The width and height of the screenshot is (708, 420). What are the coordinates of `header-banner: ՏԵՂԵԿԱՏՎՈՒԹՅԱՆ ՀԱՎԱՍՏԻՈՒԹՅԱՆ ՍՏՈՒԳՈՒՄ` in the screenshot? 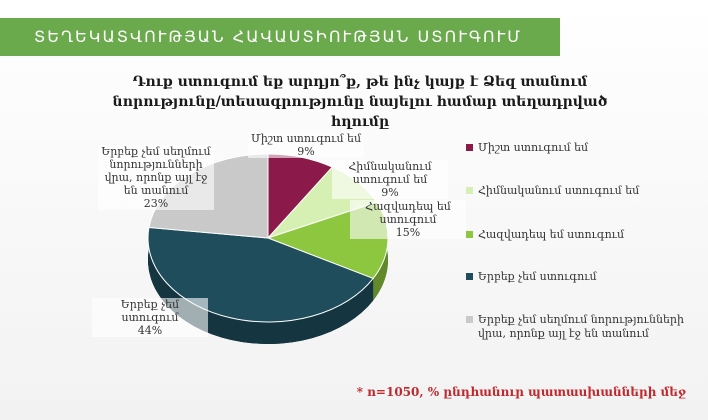 It's located at (280, 37).